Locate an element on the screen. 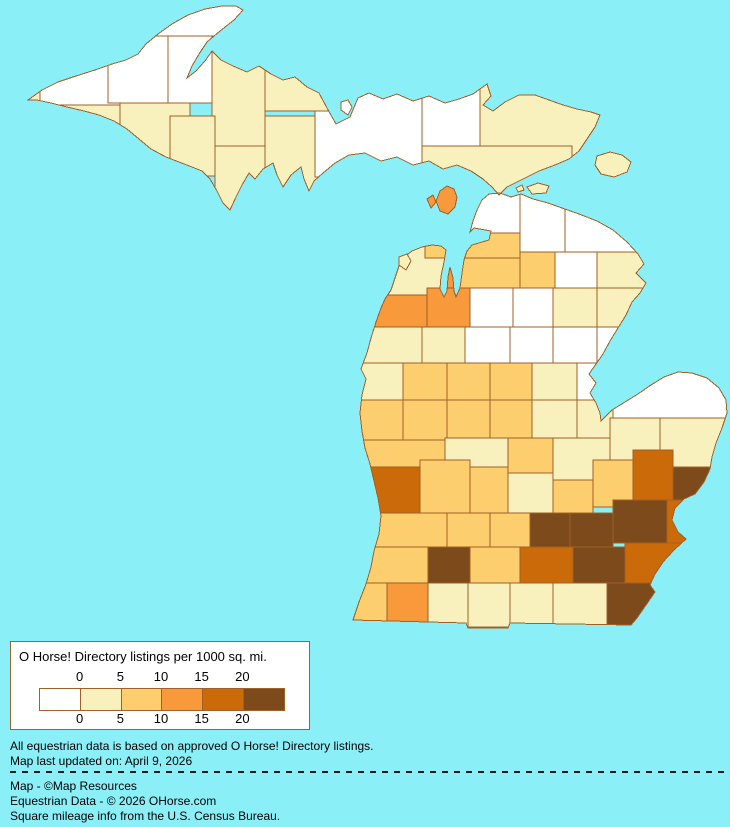  county-menominee is located at coordinates (240, 177).